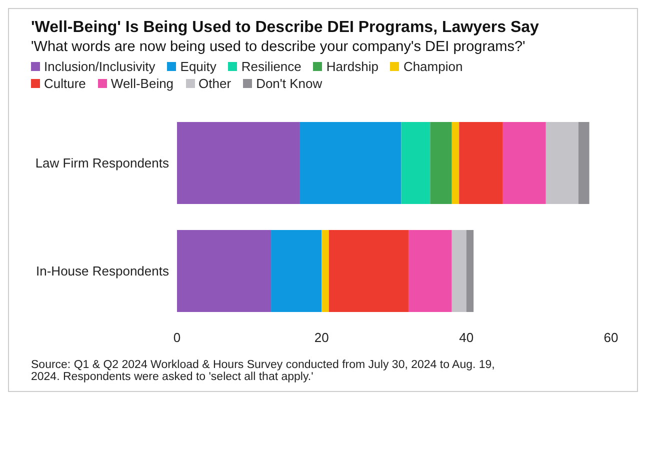  What do you see at coordinates (285, 28) in the screenshot?
I see `chart-title: 'Well-Being' Is Being Used to Describe DEI Programs, Lawyers Say` at bounding box center [285, 28].